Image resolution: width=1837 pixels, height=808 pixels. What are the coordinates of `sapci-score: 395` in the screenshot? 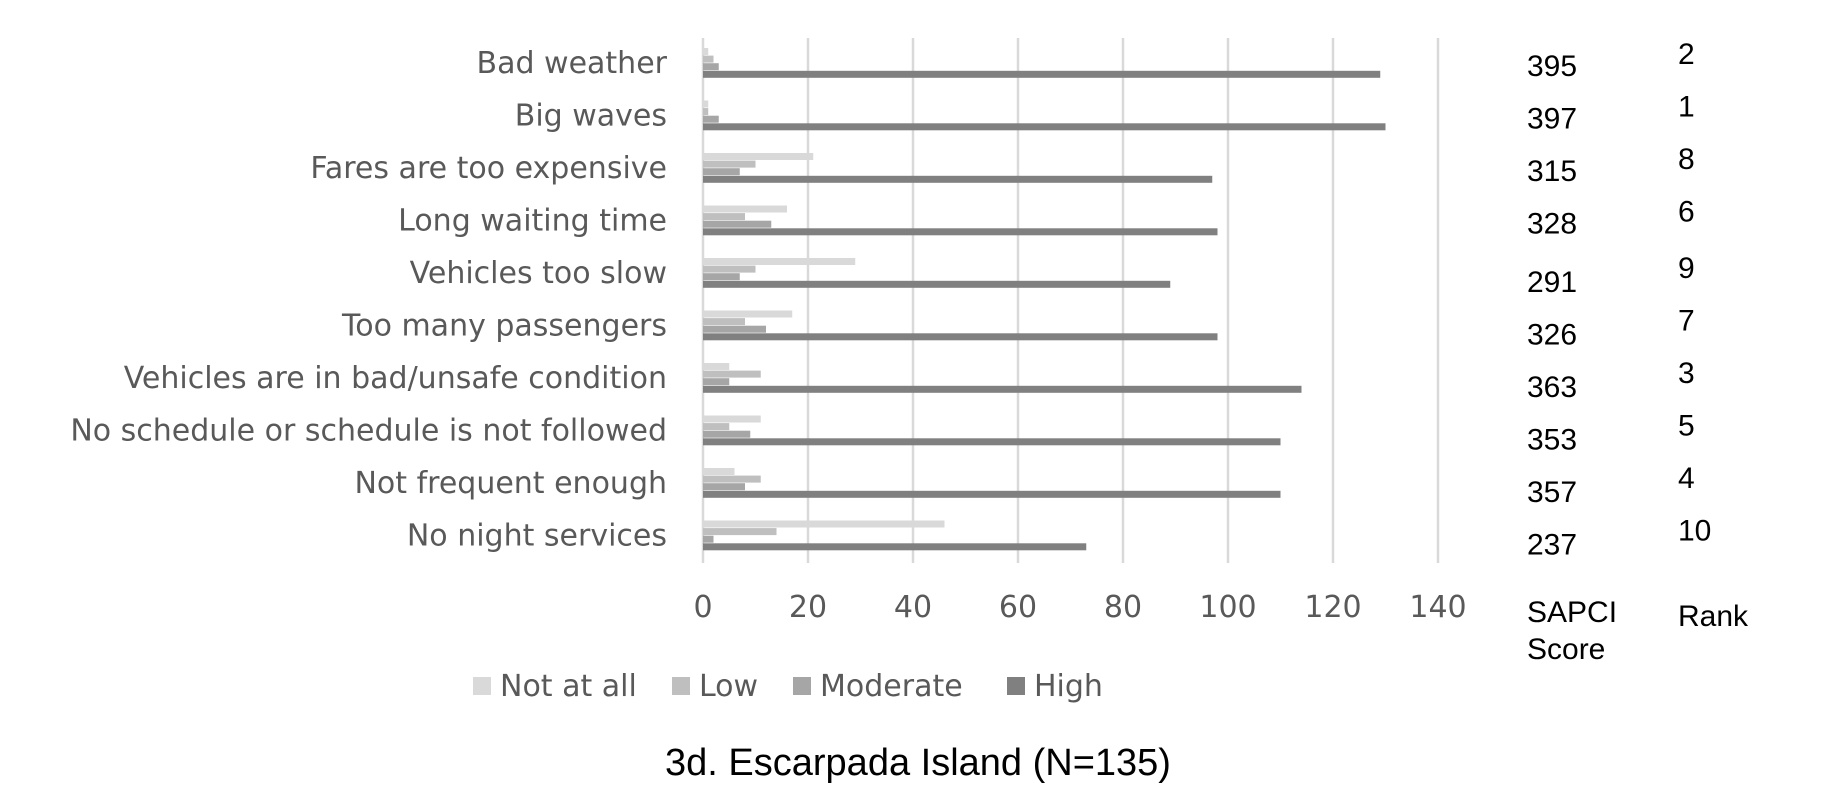 It's located at (1552, 66).